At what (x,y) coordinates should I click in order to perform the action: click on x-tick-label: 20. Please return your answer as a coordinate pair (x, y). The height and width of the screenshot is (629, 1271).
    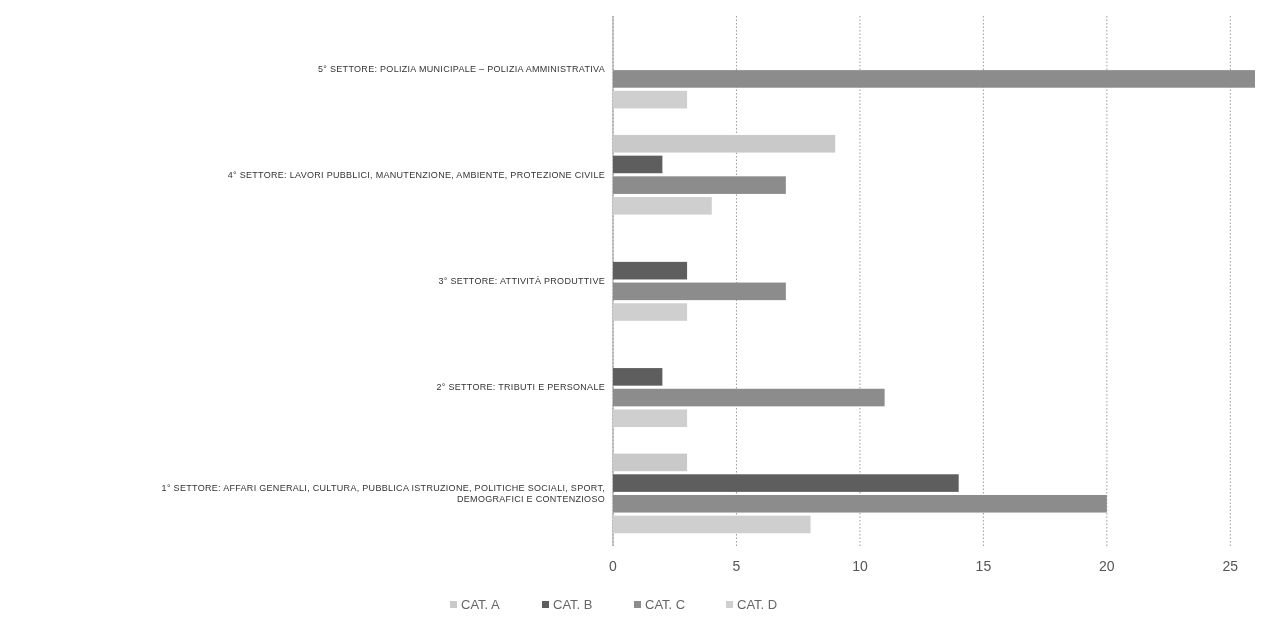
    Looking at the image, I should click on (1107, 566).